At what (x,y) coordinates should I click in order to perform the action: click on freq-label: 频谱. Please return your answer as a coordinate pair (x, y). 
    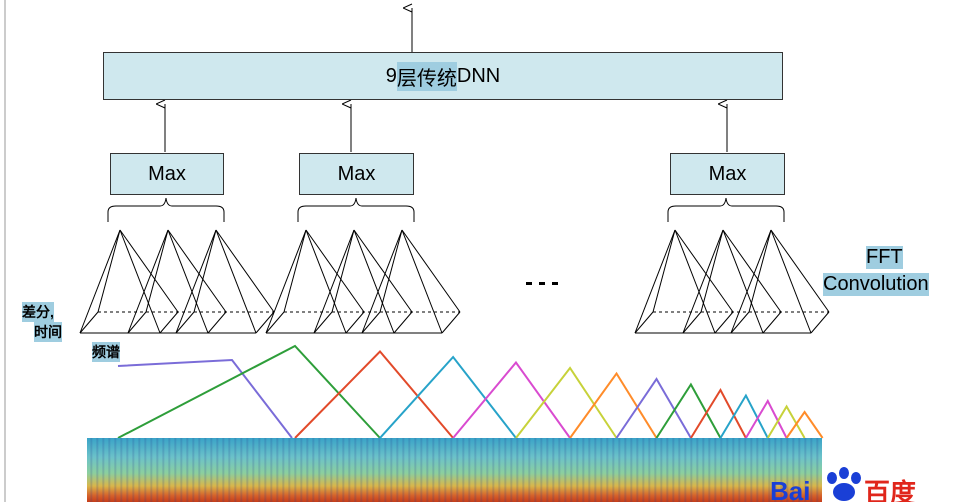
    Looking at the image, I should click on (106, 352).